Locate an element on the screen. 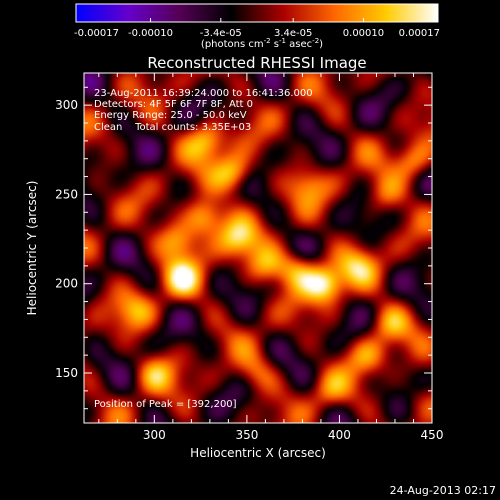  annotation-peak-position: Position of Peak = [392,200] is located at coordinates (165, 404).